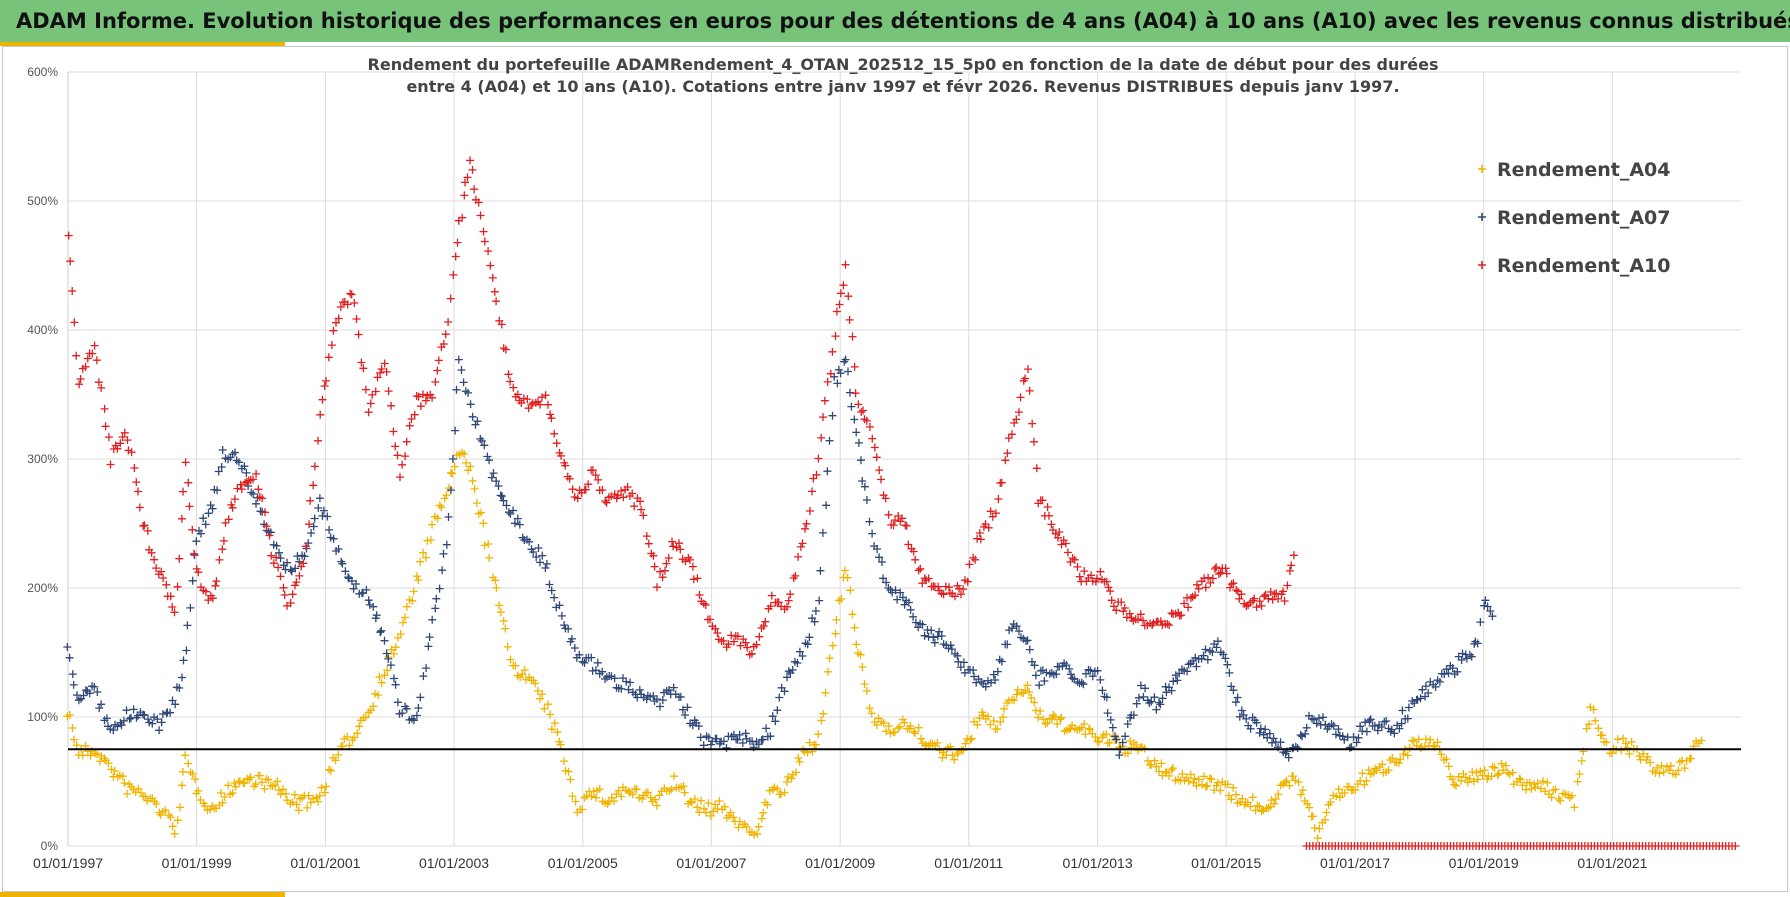  I want to click on legend-label: Rendement_A07, so click(1583, 218).